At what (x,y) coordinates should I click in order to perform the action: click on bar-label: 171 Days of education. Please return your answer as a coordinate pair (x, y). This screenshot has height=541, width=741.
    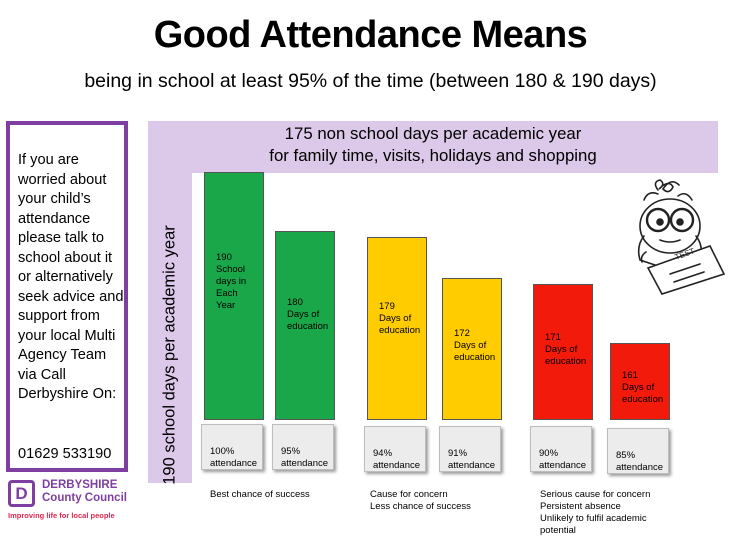
    Looking at the image, I should click on (566, 349).